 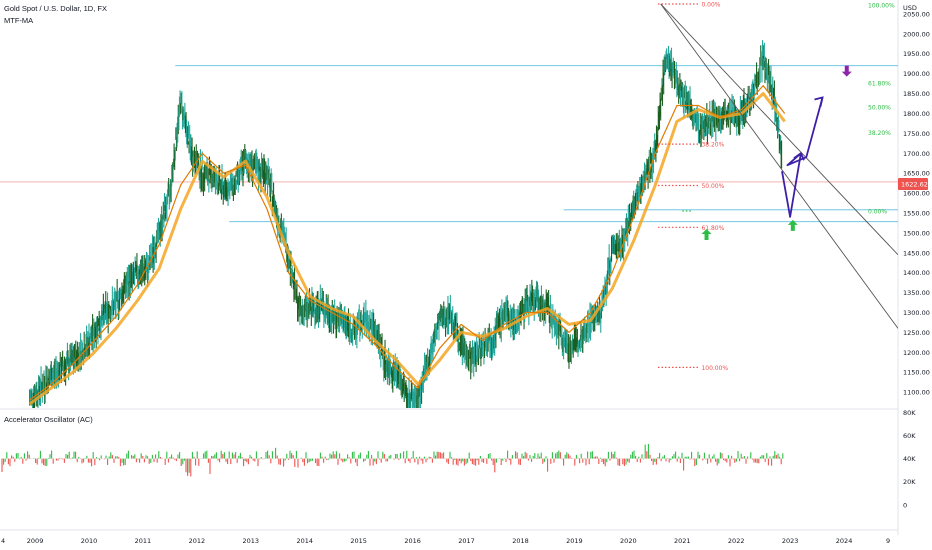 What do you see at coordinates (916, 233) in the screenshot?
I see `price-tick-label: 1500.00` at bounding box center [916, 233].